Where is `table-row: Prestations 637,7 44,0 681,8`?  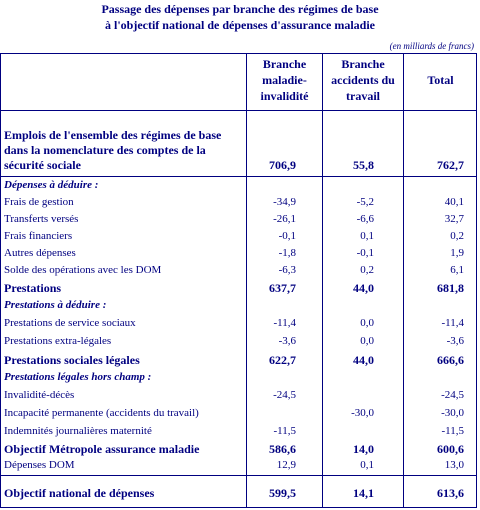
table-row: Prestations 637,7 44,0 681,8 is located at coordinates (238, 288).